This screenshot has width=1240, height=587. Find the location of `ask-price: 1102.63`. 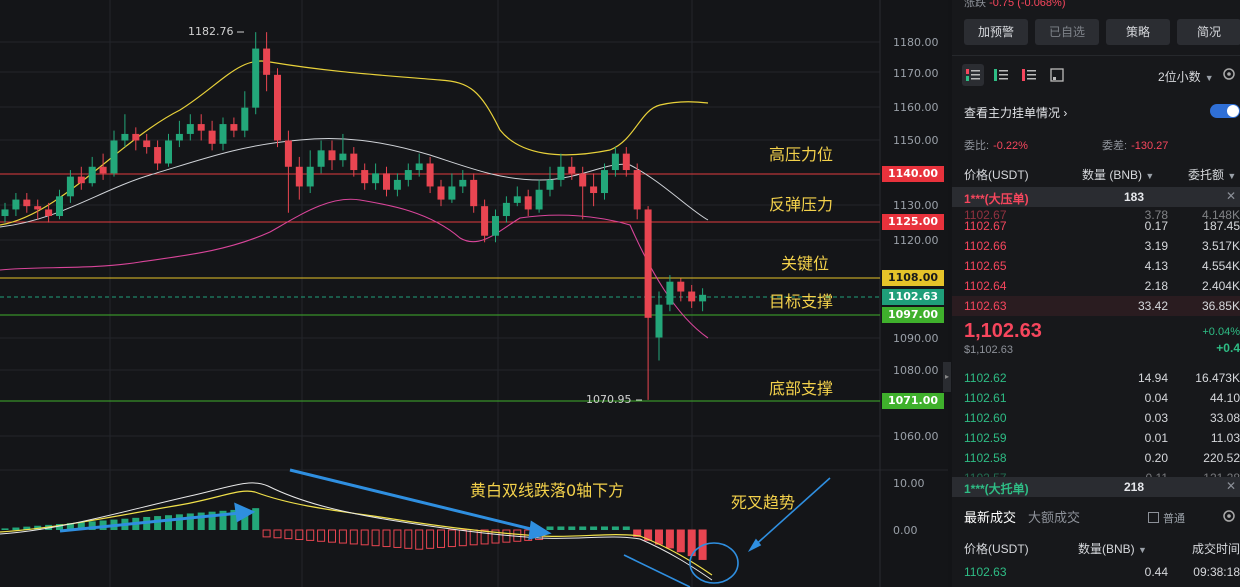

ask-price: 1102.63 is located at coordinates (985, 306).